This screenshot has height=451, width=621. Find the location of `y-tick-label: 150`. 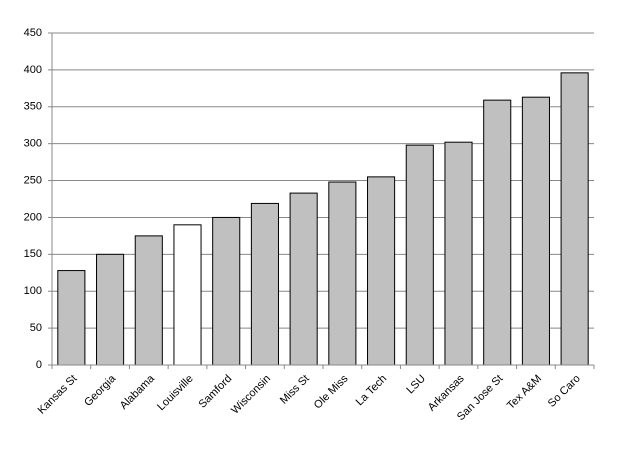

y-tick-label: 150 is located at coordinates (33, 254).